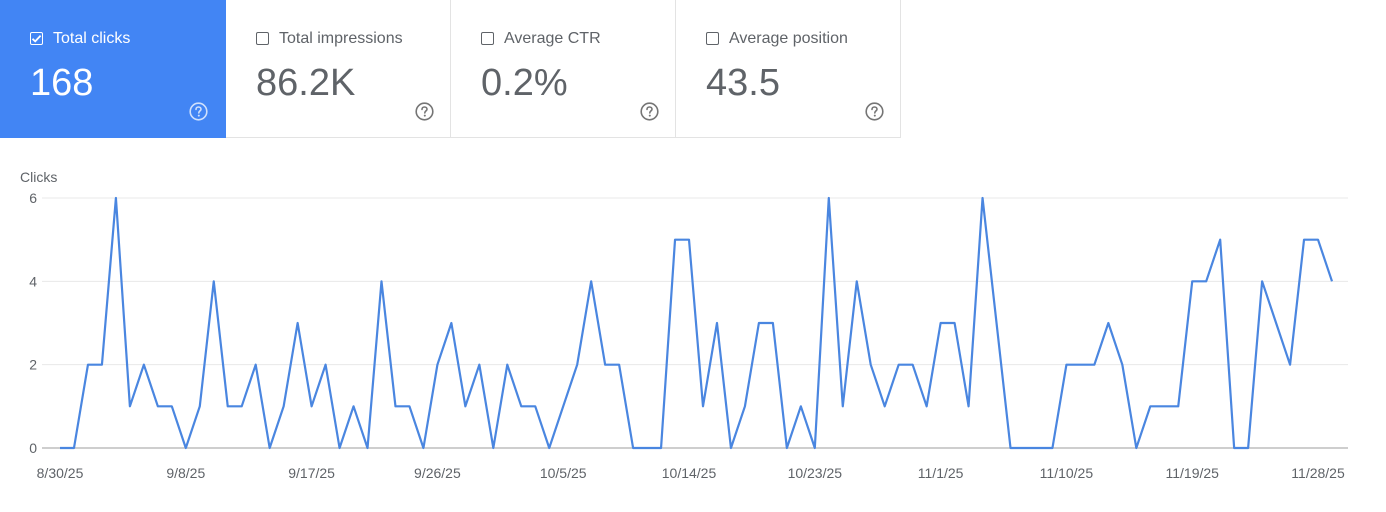  I want to click on metric-label: Average position, so click(788, 38).